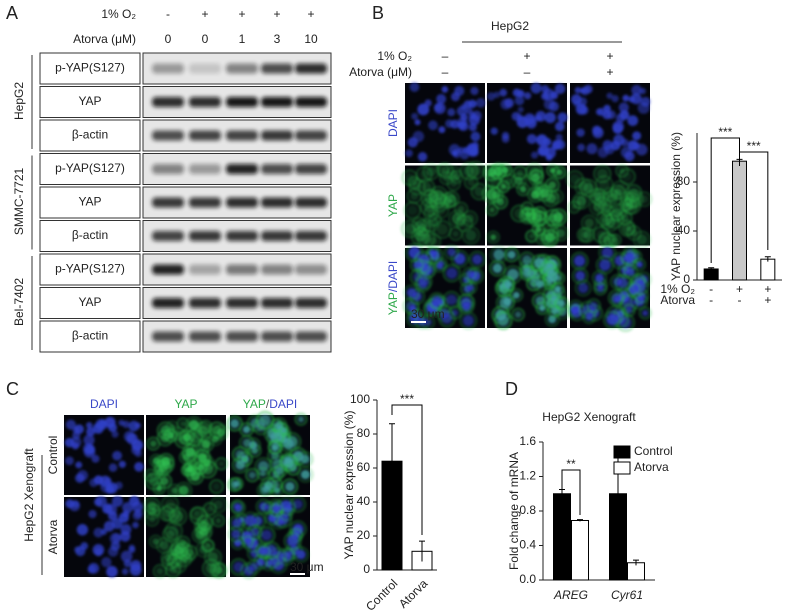 This screenshot has width=787, height=612. What do you see at coordinates (754, 146) in the screenshot?
I see `significance-label: ***` at bounding box center [754, 146].